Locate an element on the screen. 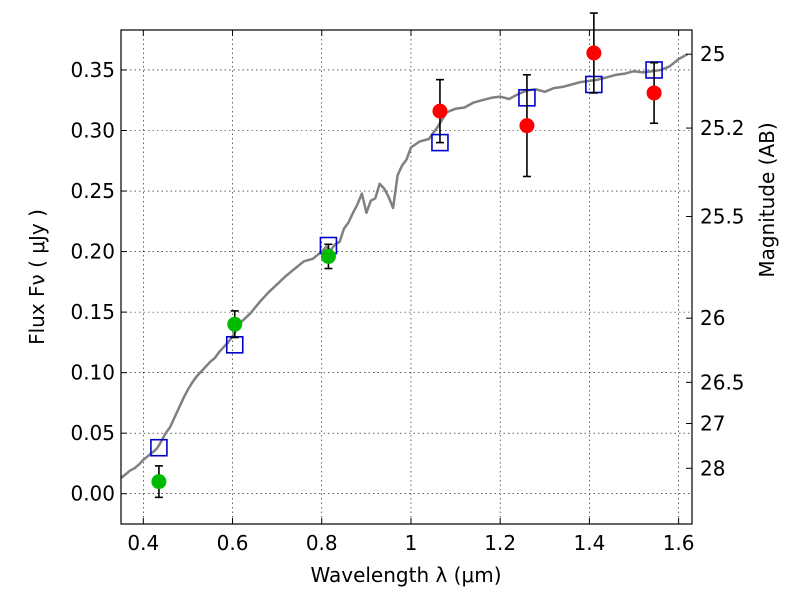  x-tick-label: 0.6 is located at coordinates (233, 543).